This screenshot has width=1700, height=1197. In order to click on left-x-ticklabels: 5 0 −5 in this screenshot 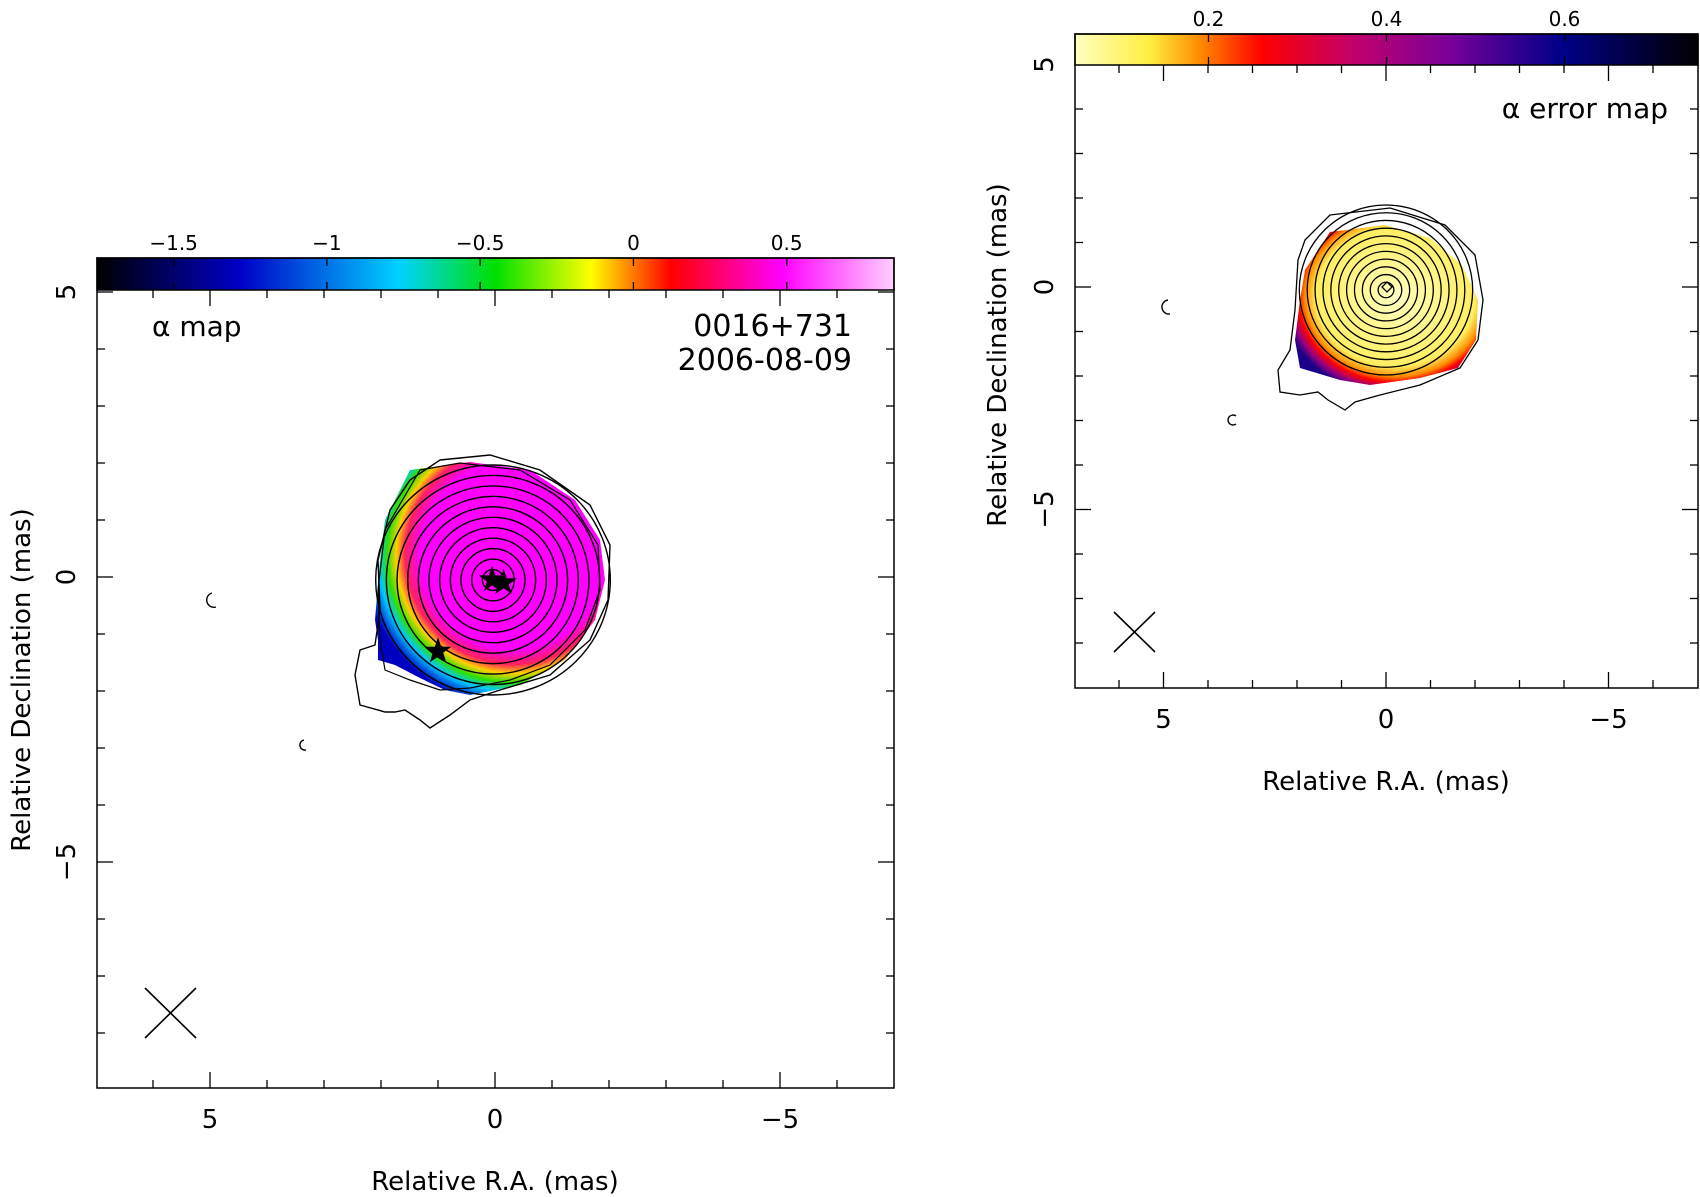, I will do `click(500, 1120)`.